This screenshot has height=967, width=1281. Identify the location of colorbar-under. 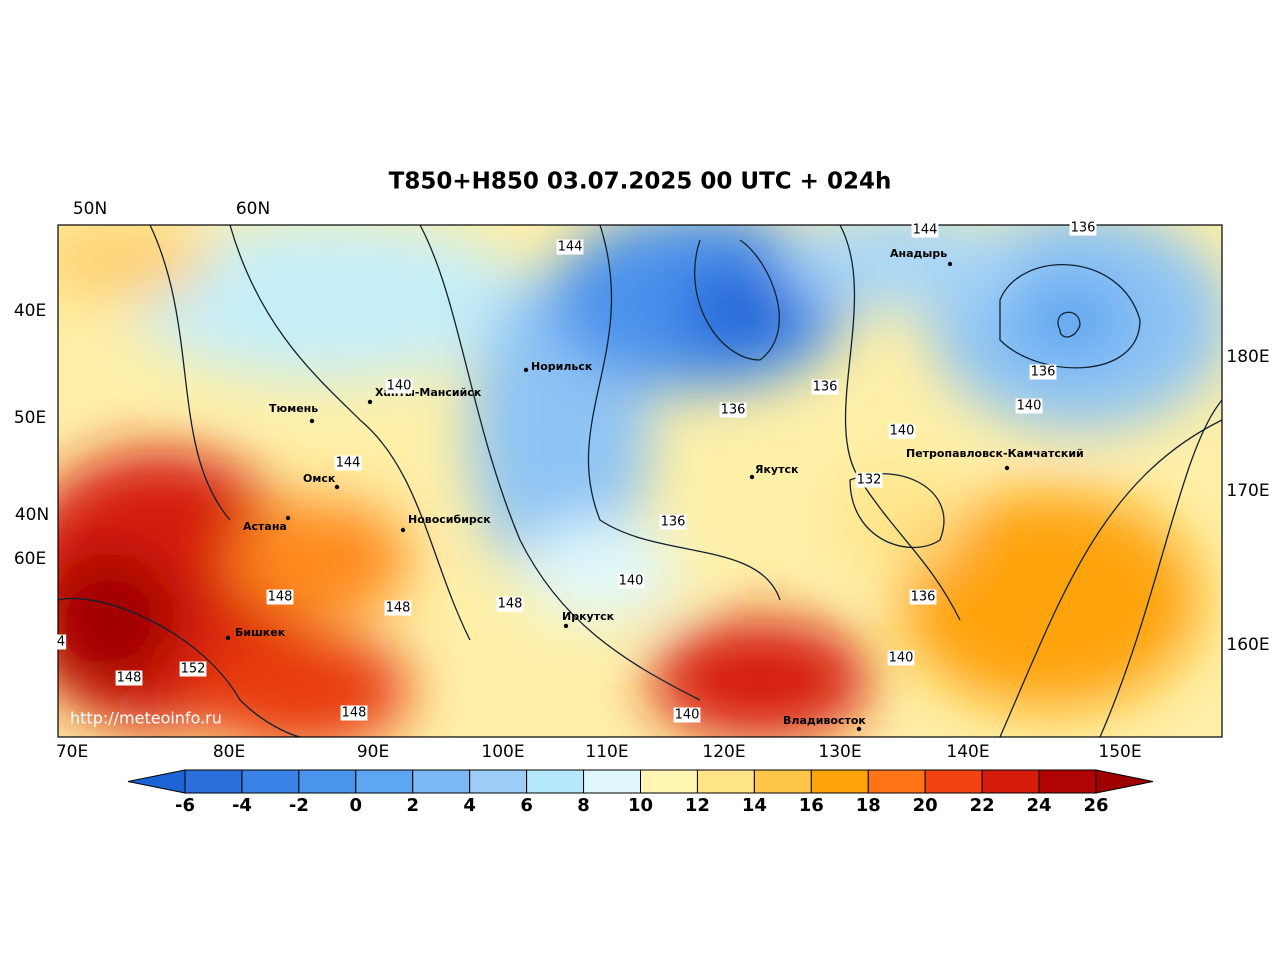
(156, 781).